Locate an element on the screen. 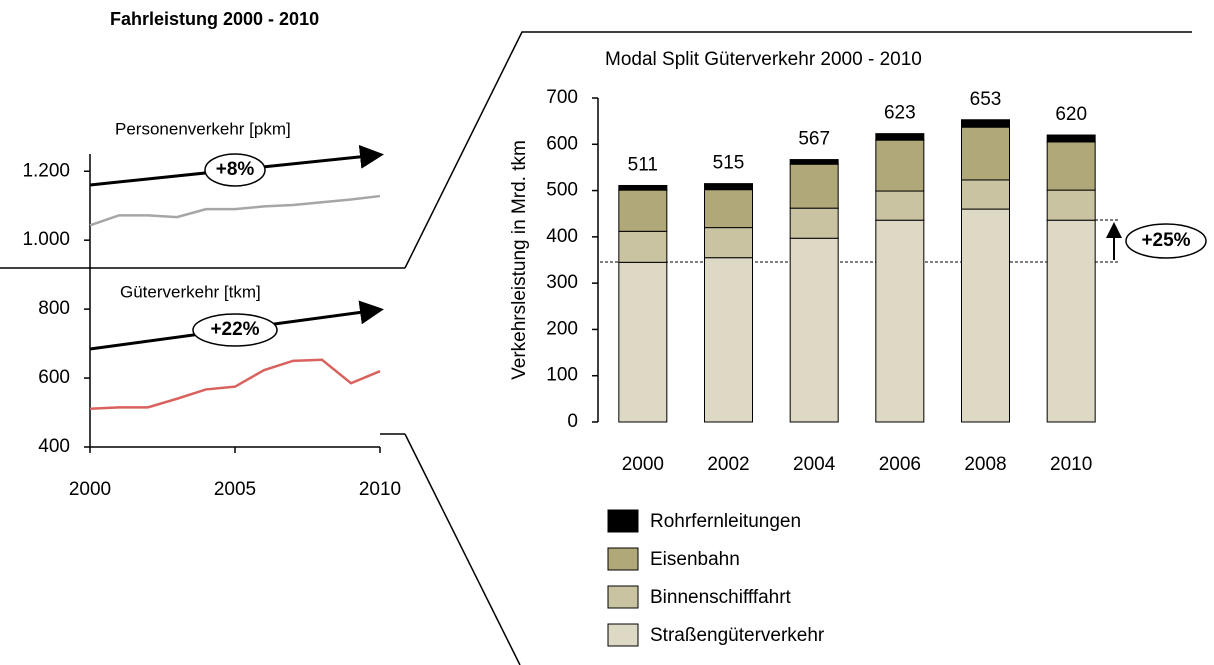  annotation: +22% is located at coordinates (234, 329).